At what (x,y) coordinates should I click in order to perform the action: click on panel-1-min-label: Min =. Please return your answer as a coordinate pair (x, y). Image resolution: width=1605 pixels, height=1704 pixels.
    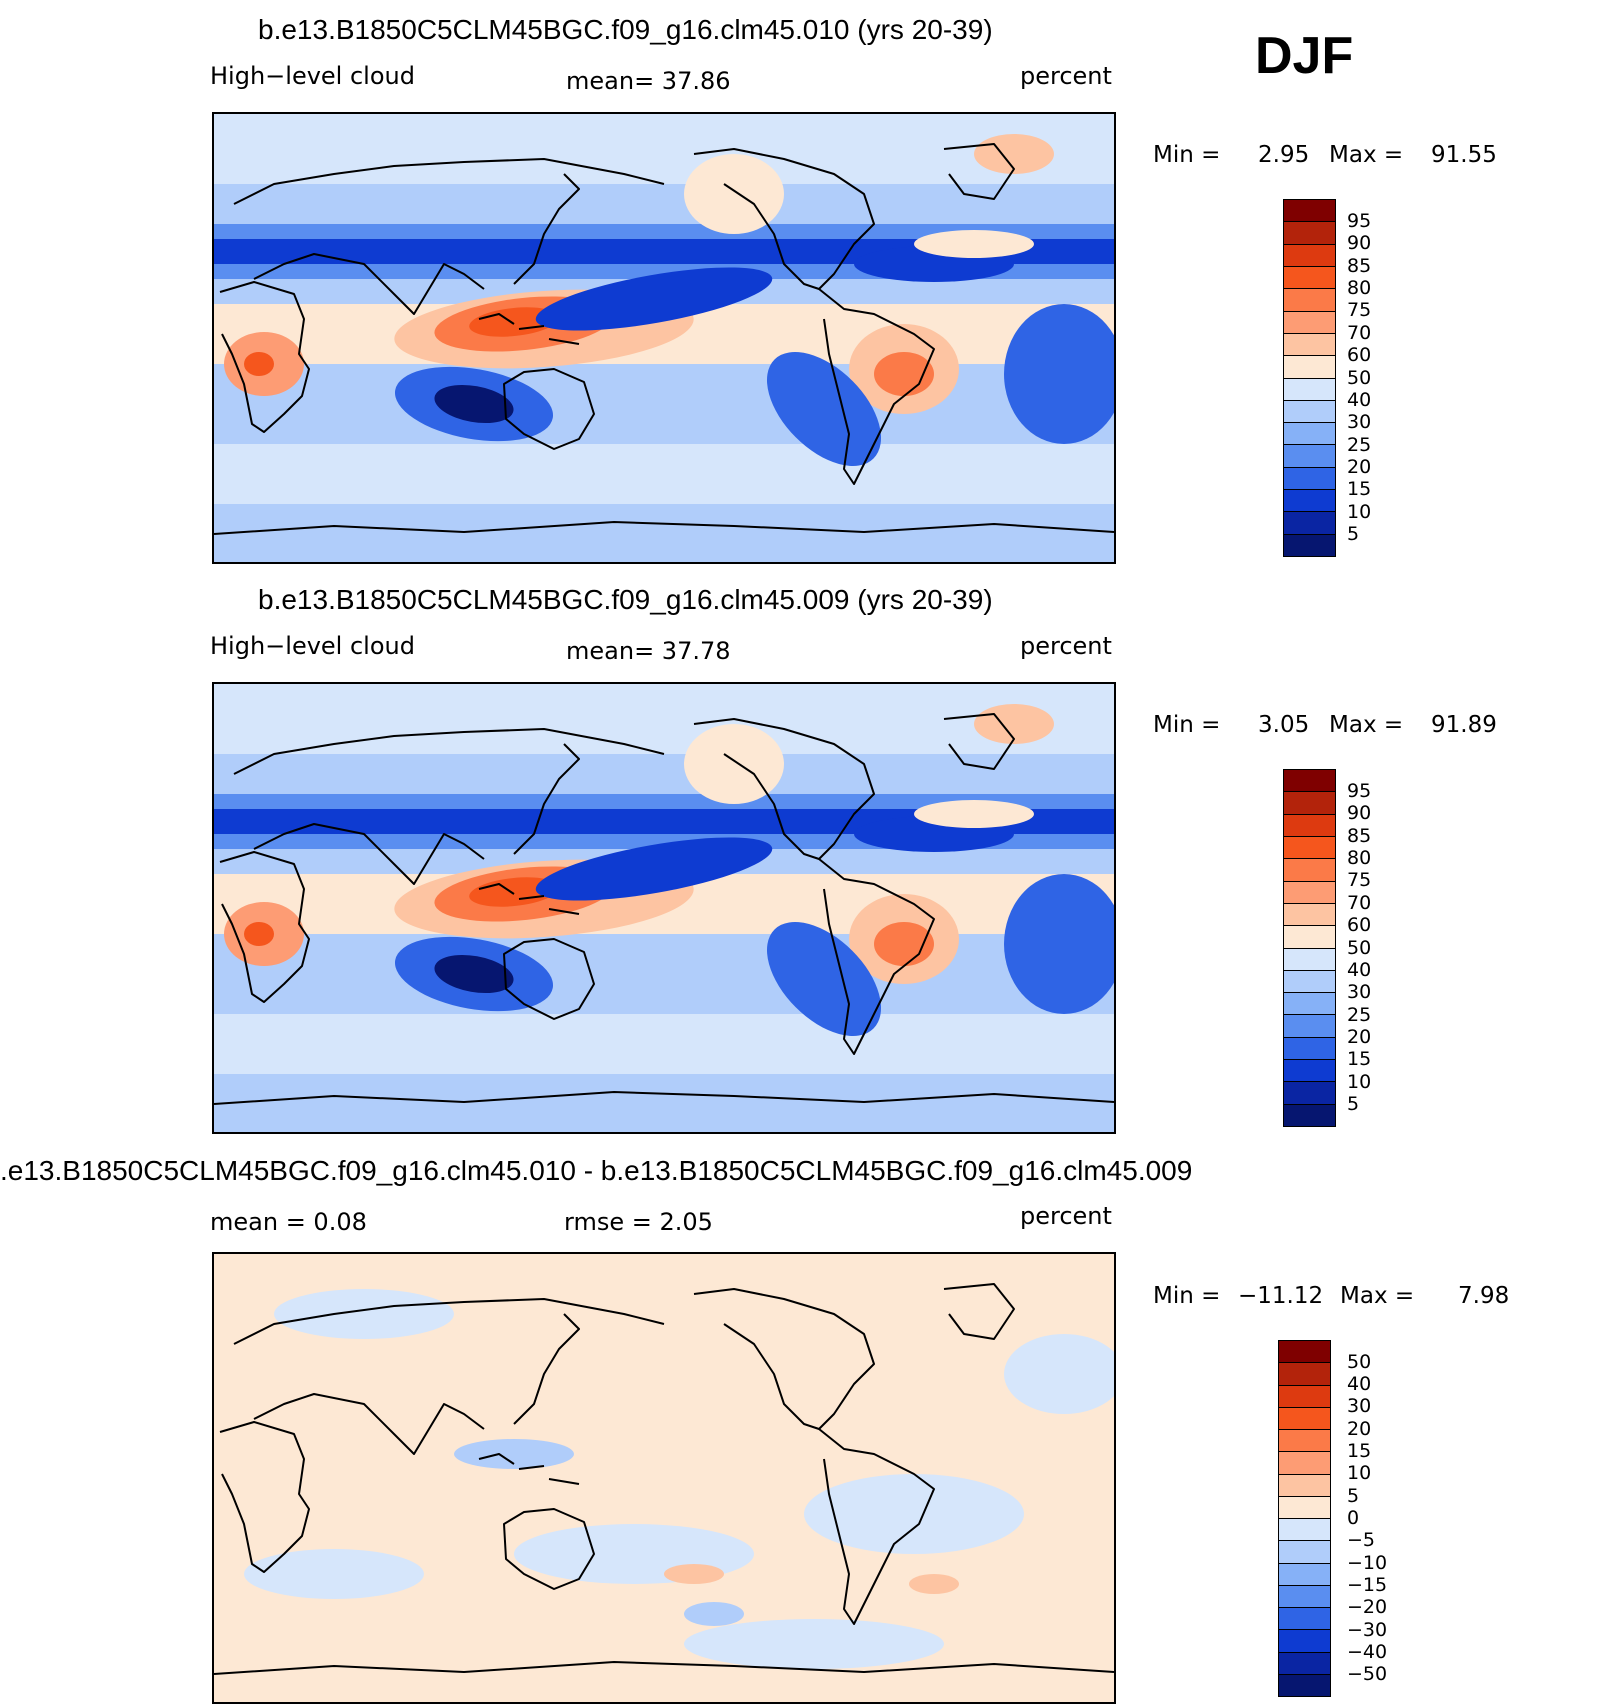
    Looking at the image, I should click on (1187, 155).